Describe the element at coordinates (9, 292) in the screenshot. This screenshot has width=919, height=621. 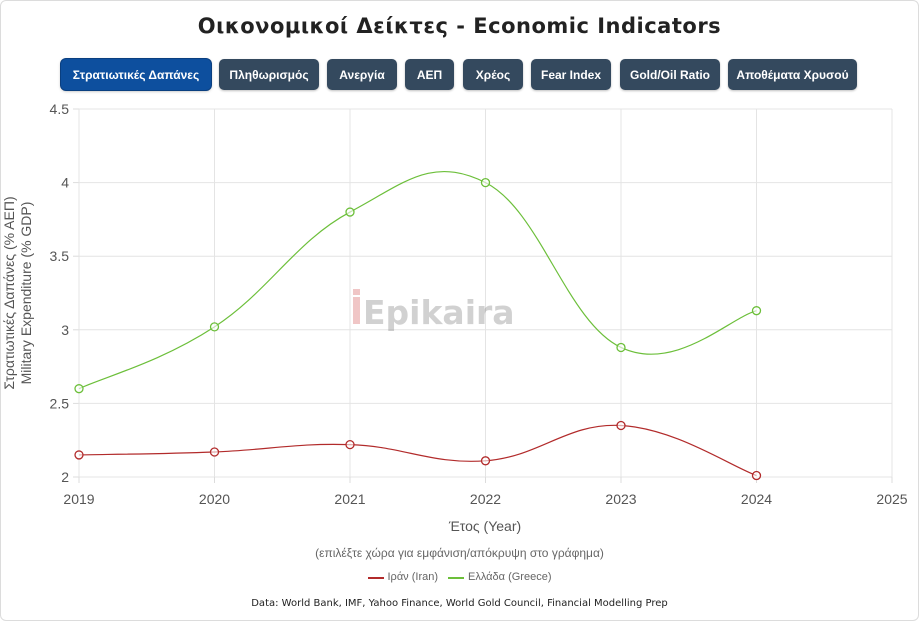
I see `y-axis-title-line1: Στρατιωτικές Δαπάνες (% ΑΕΠ)` at that location.